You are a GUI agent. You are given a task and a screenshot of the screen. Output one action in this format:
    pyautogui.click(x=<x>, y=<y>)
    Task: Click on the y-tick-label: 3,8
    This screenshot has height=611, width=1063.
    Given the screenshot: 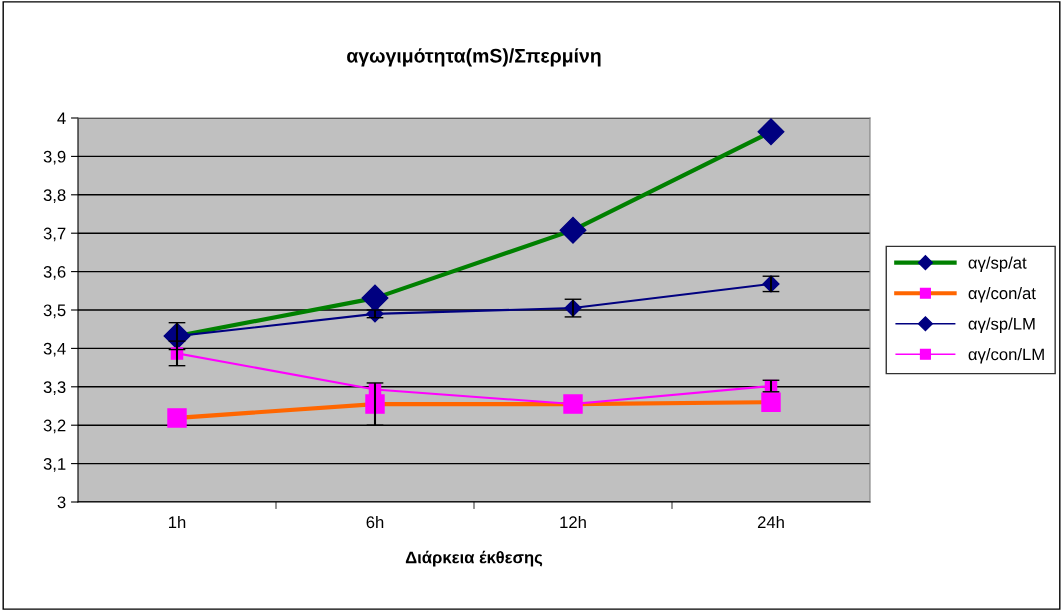 What is the action you would take?
    pyautogui.click(x=54, y=196)
    